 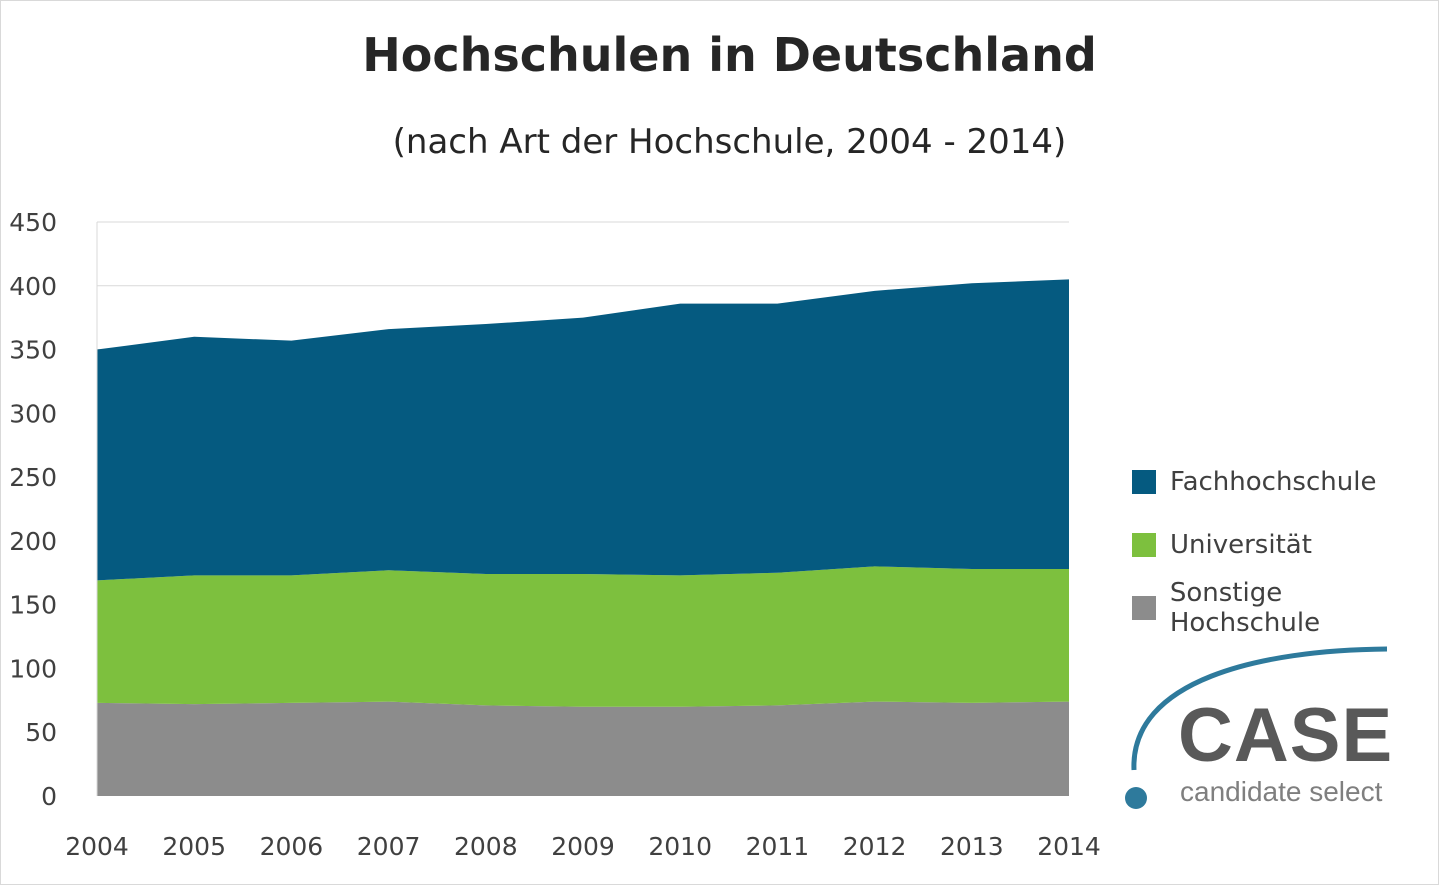 What do you see at coordinates (97, 846) in the screenshot?
I see `x-tick-label: 2004` at bounding box center [97, 846].